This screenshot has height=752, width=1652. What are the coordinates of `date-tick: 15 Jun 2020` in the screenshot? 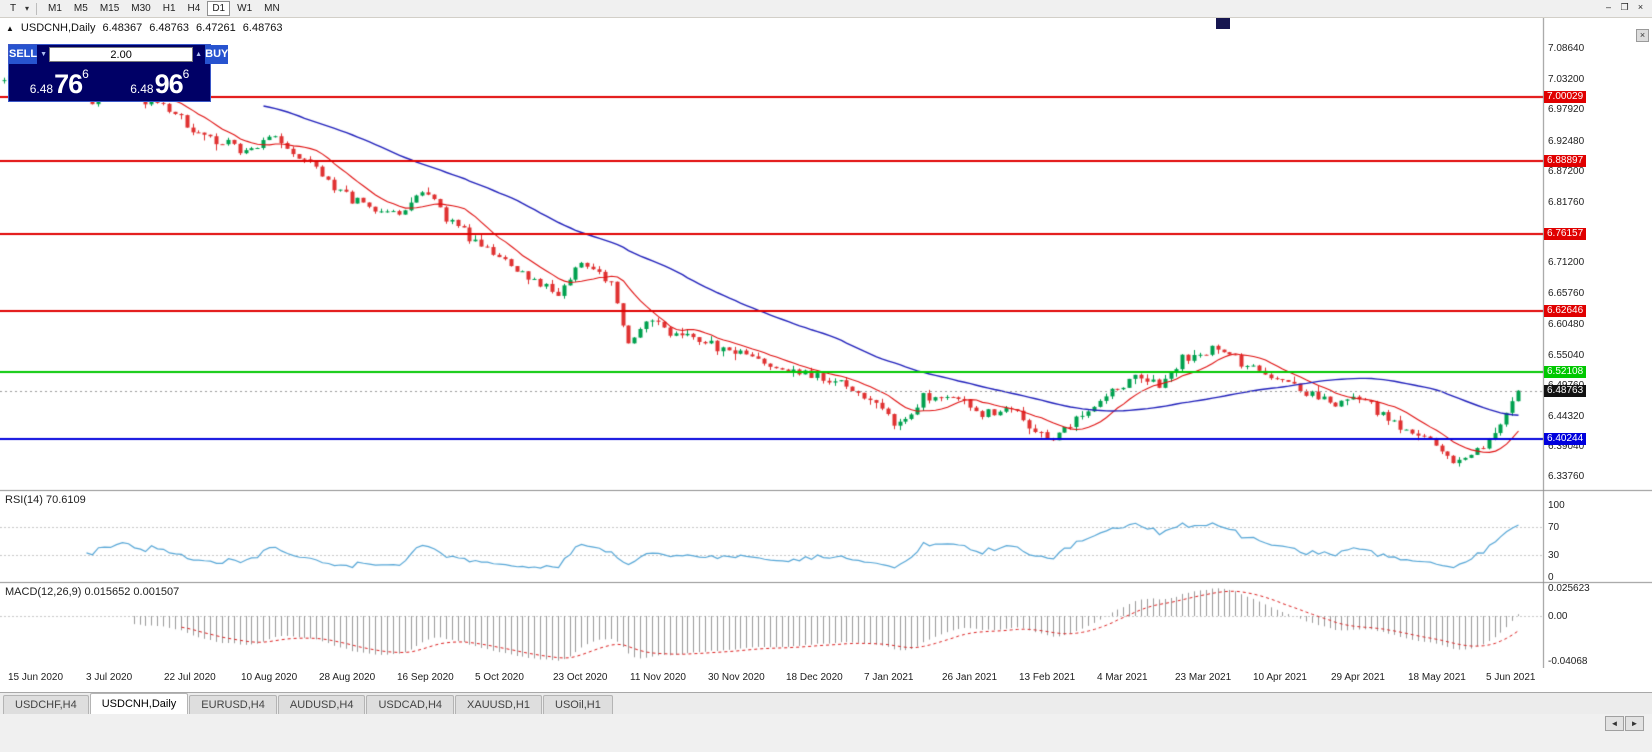 It's located at (36, 677).